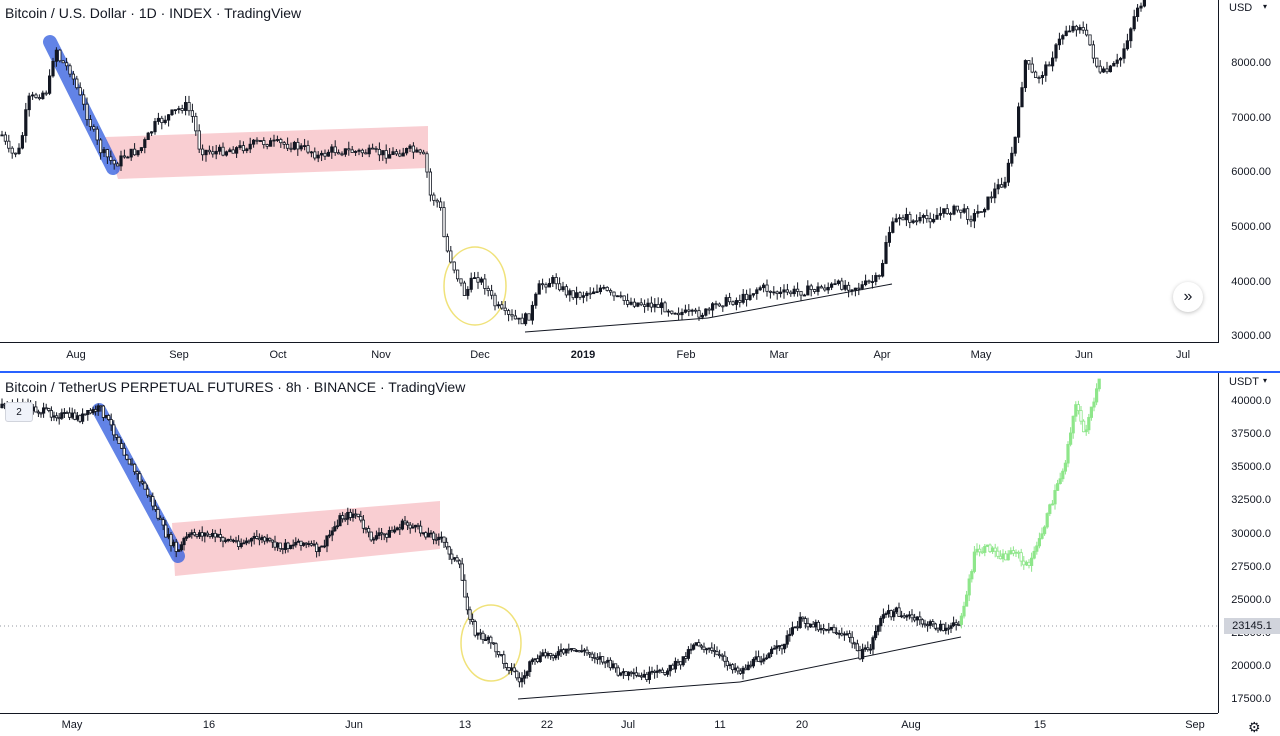  What do you see at coordinates (465, 725) in the screenshot?
I see `bottom-time-label: 13` at bounding box center [465, 725].